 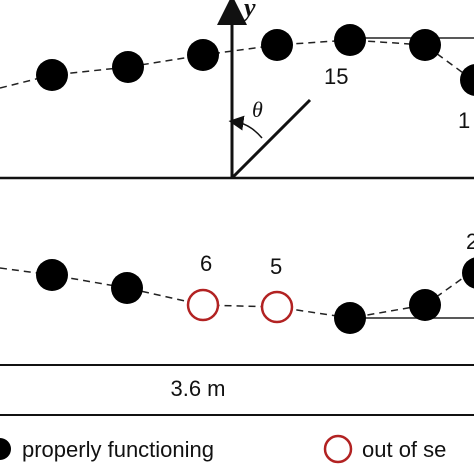 I want to click on node-label: 6, so click(x=206, y=263).